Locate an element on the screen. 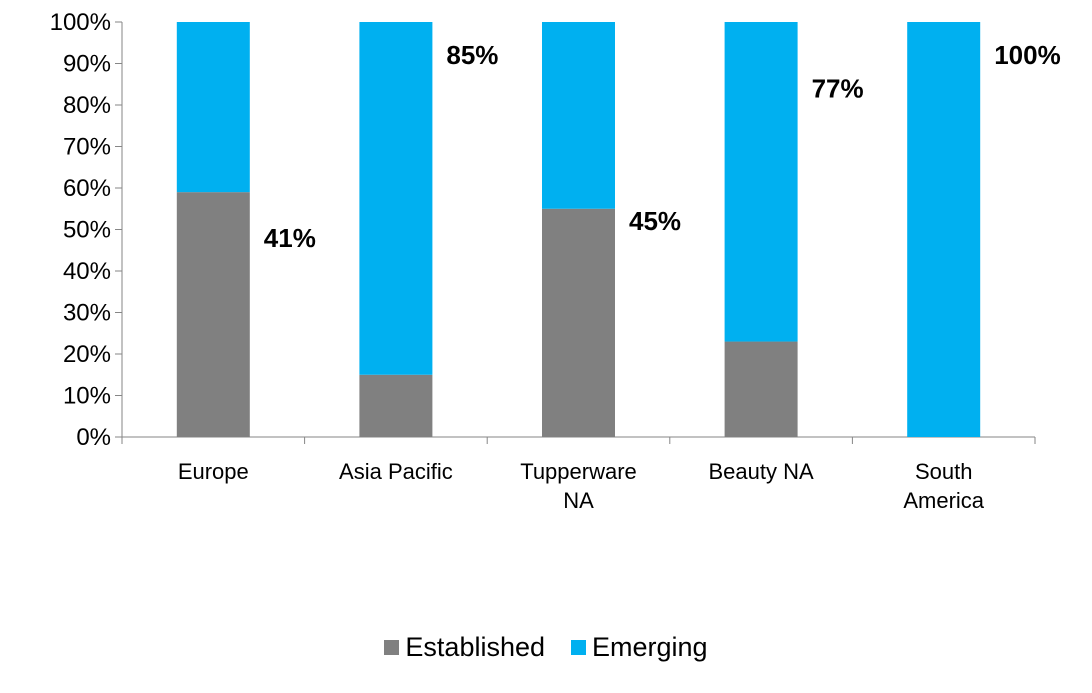 The image size is (1092, 693). x-category-label: Beauty NA is located at coordinates (761, 471).